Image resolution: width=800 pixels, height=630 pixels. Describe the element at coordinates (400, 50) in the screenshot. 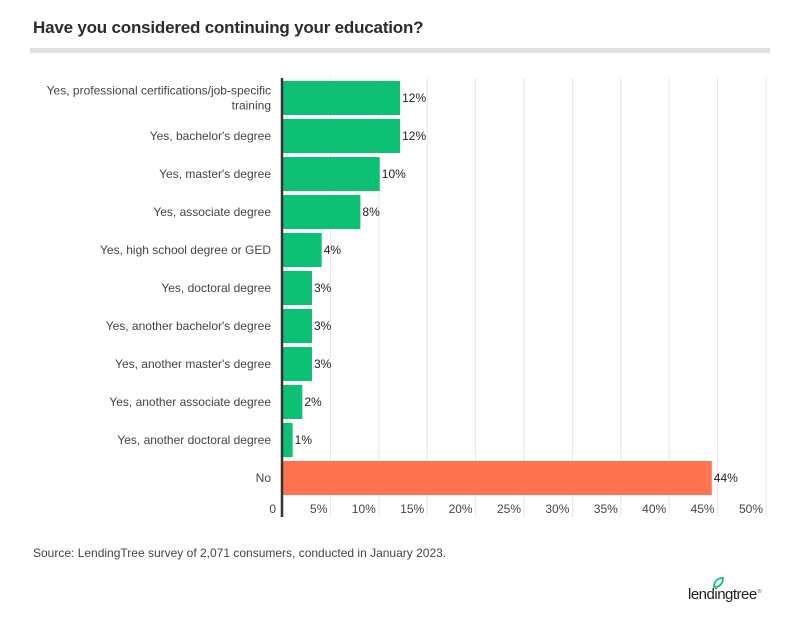

I see `title-divider` at that location.